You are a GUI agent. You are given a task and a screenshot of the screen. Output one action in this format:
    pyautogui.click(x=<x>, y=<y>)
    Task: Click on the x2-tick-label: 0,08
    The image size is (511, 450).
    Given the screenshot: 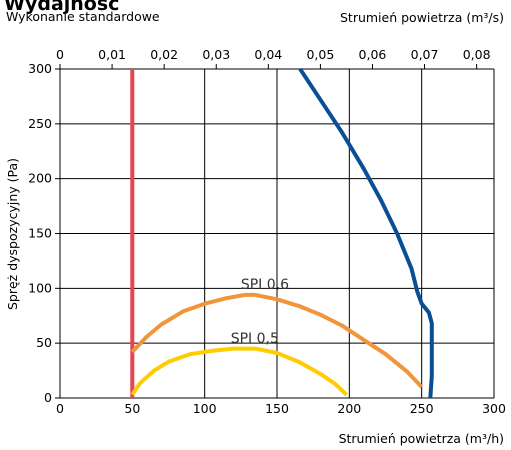 What is the action you would take?
    pyautogui.click(x=477, y=54)
    